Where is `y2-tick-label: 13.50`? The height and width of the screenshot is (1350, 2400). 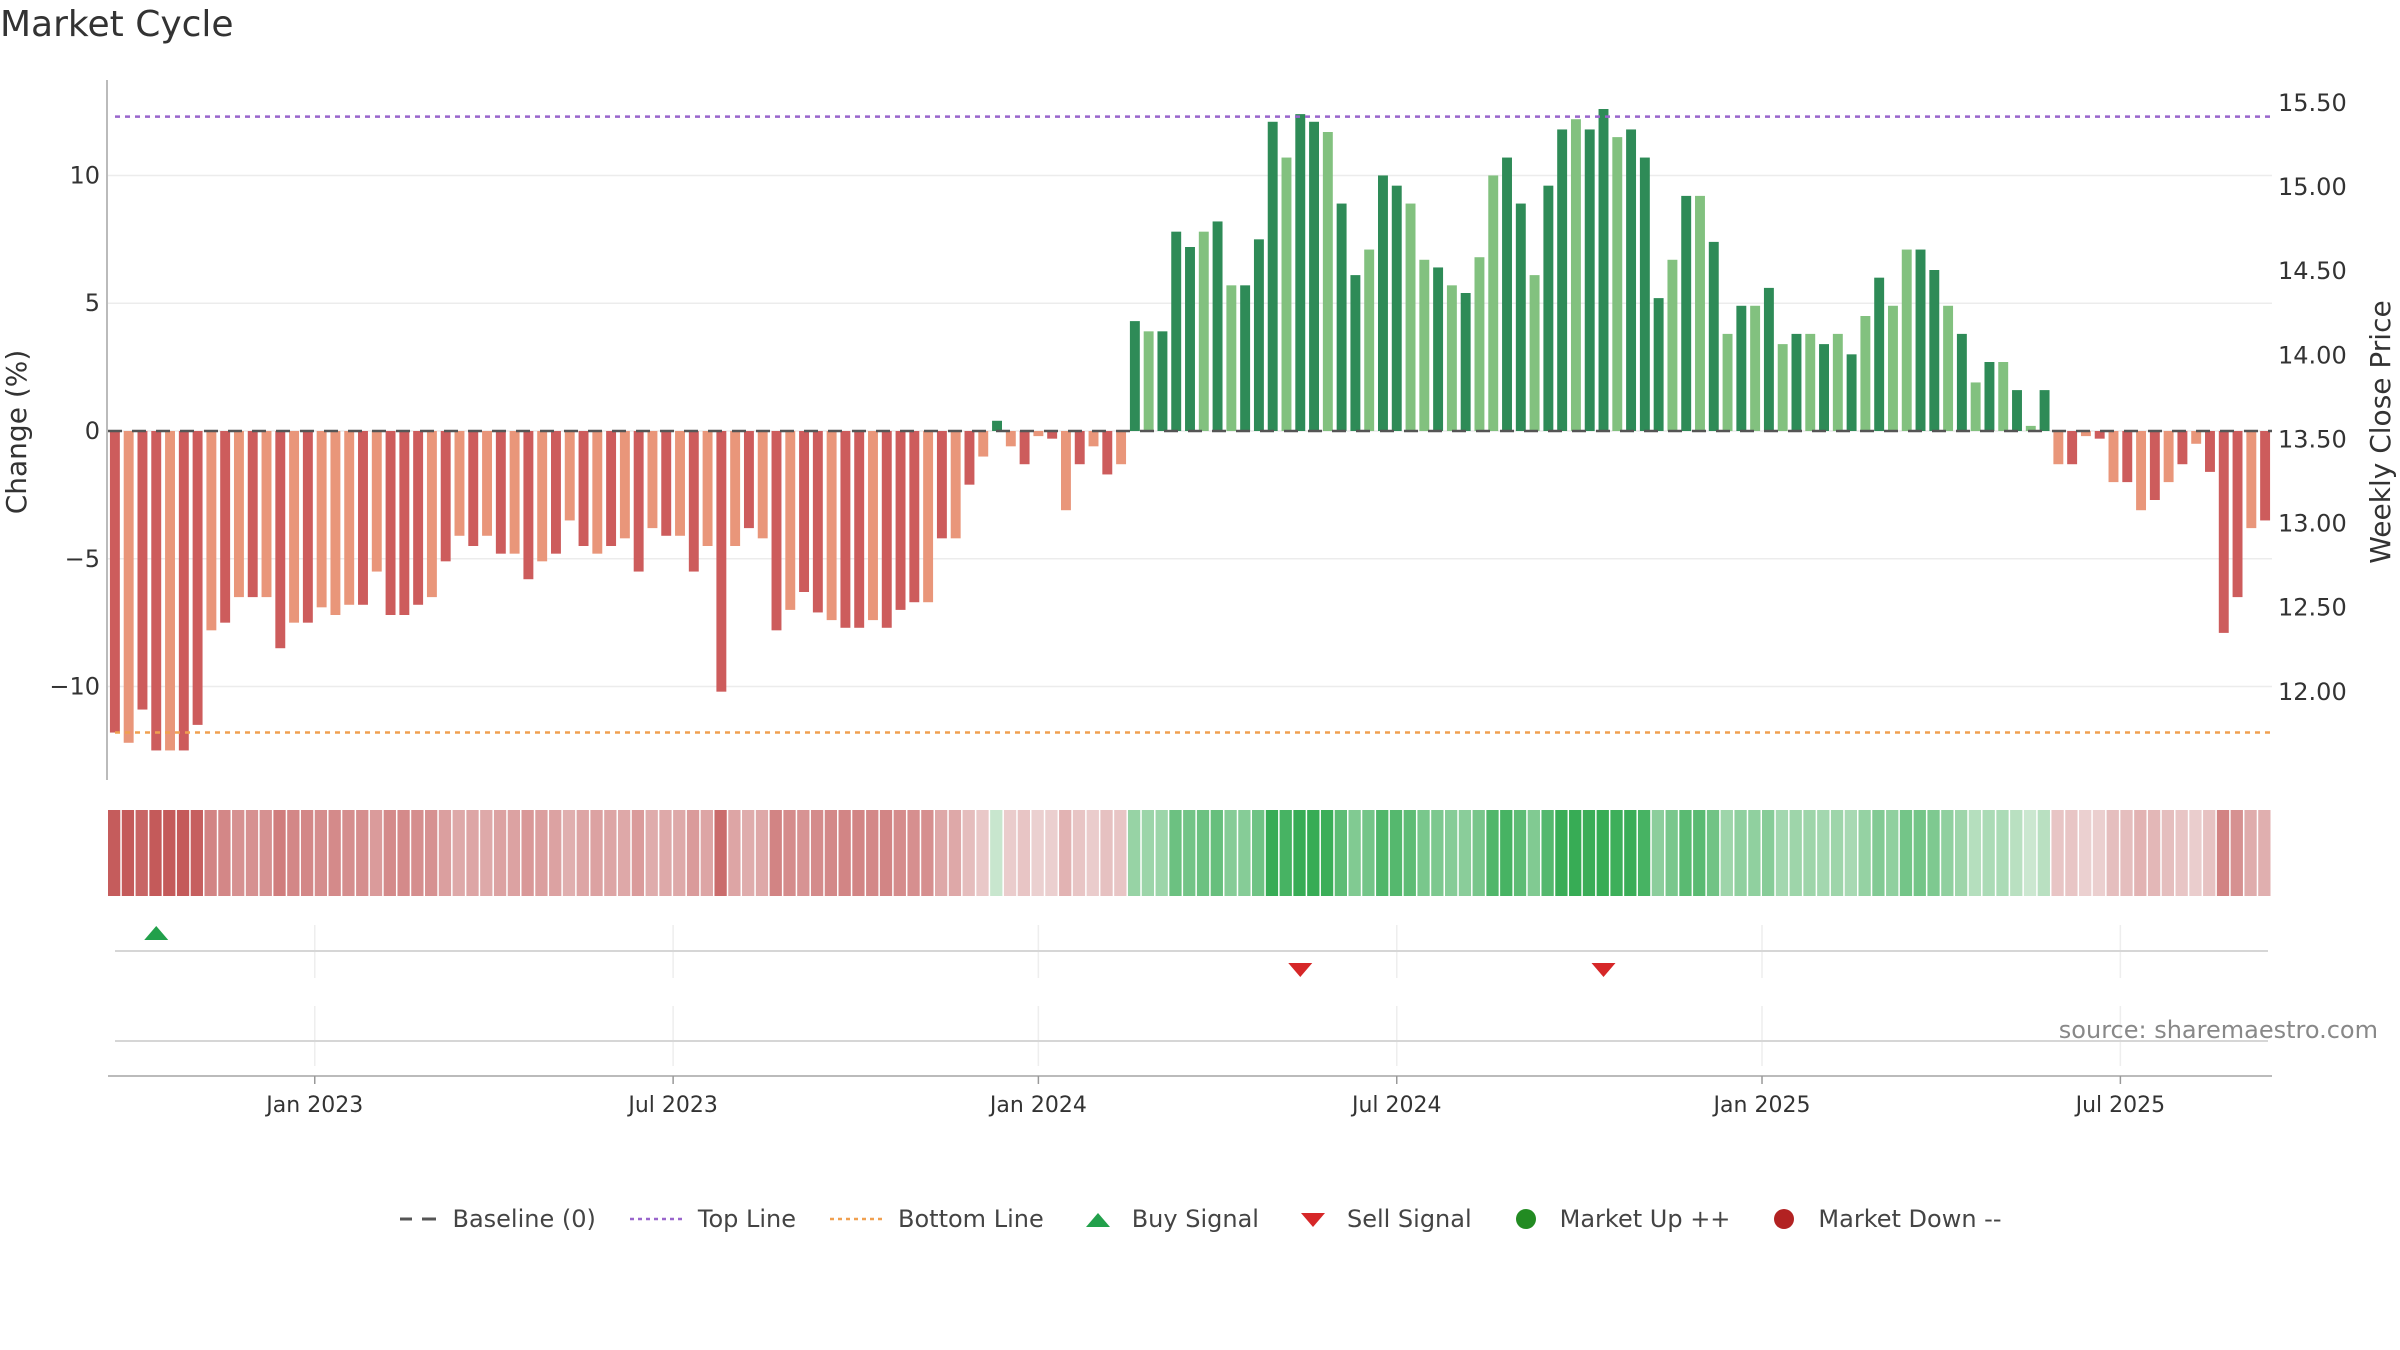
y2-tick-label: 13.50 is located at coordinates (2312, 439).